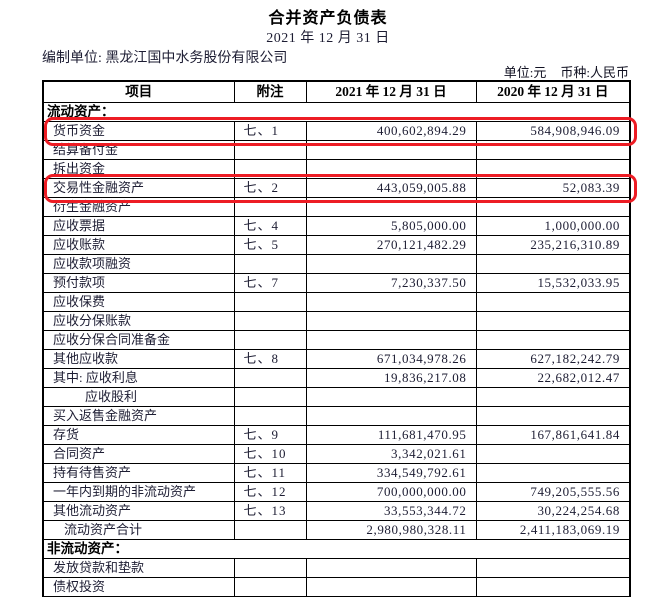 The image size is (656, 597). What do you see at coordinates (391, 91) in the screenshot?
I see `column-header-2021: 2021 年 12 月 31 日` at bounding box center [391, 91].